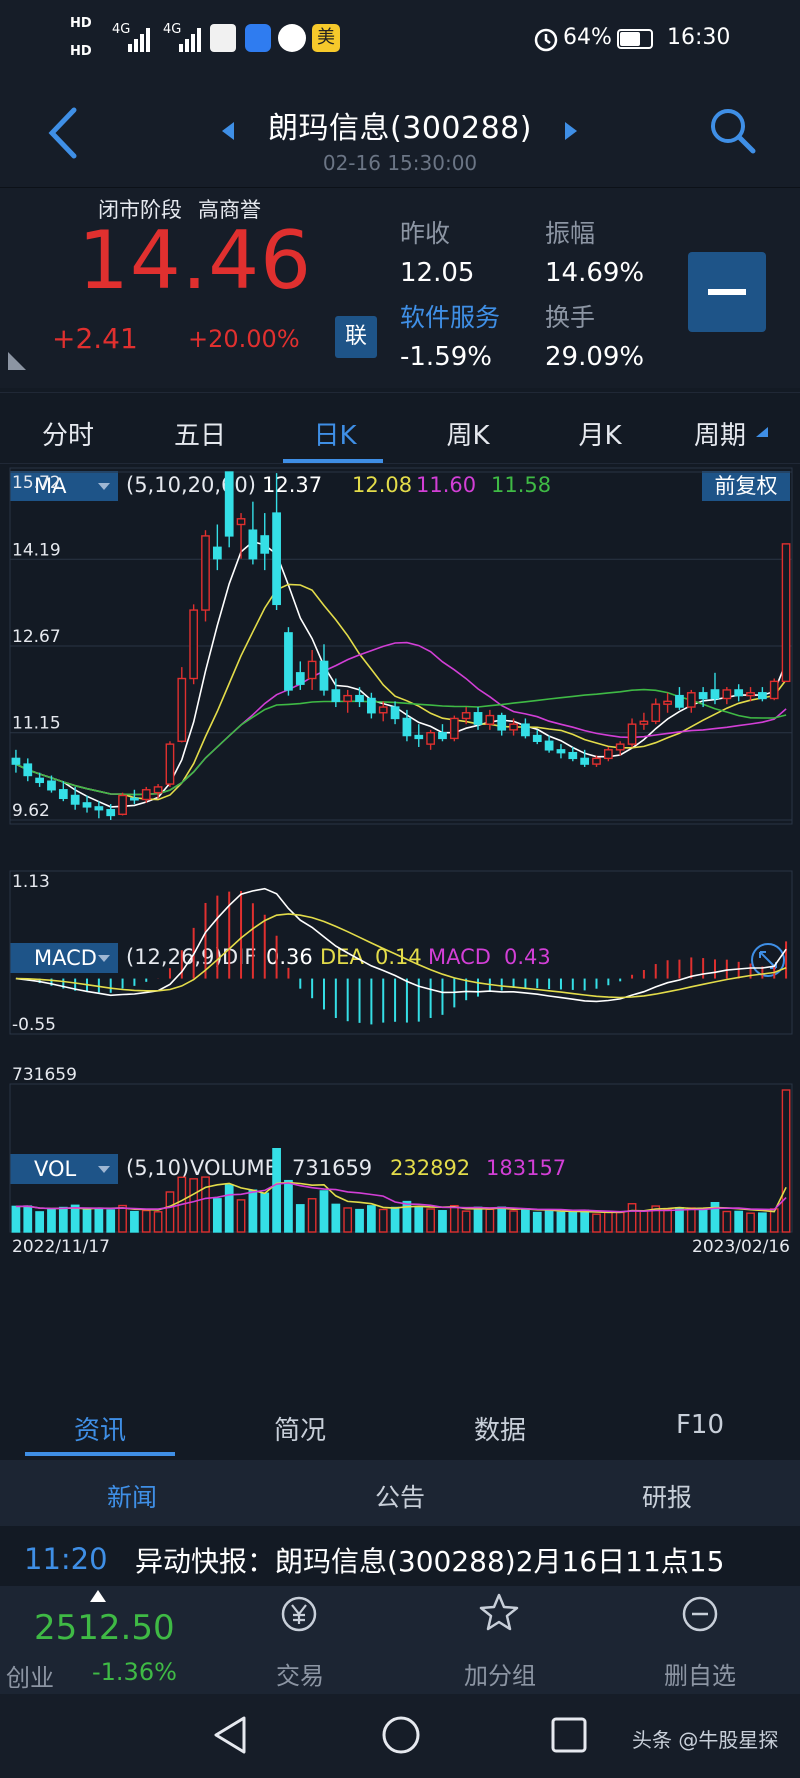 The height and width of the screenshot is (1778, 800). I want to click on adjust-mode-button: 前复权, so click(746, 486).